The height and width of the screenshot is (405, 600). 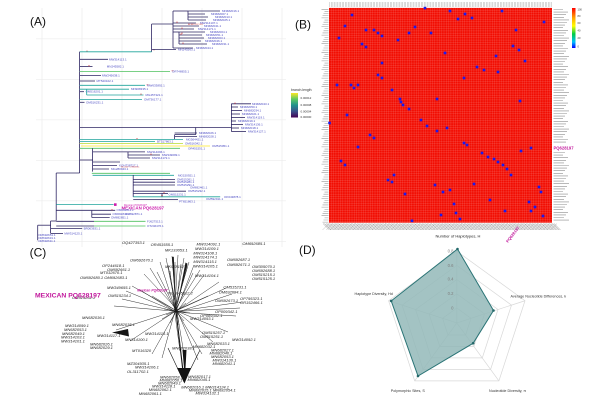 I want to click on svg-text: MW314132.1, so click(x=208, y=392).